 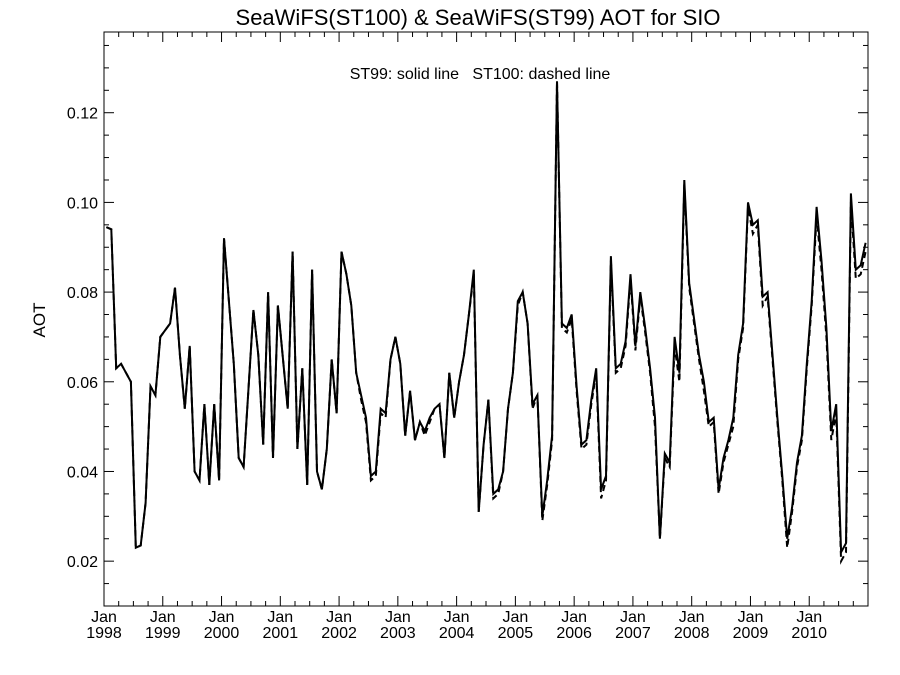 What do you see at coordinates (480, 74) in the screenshot?
I see `line-style-annotation: ST99: solid line ST100: dashed line` at bounding box center [480, 74].